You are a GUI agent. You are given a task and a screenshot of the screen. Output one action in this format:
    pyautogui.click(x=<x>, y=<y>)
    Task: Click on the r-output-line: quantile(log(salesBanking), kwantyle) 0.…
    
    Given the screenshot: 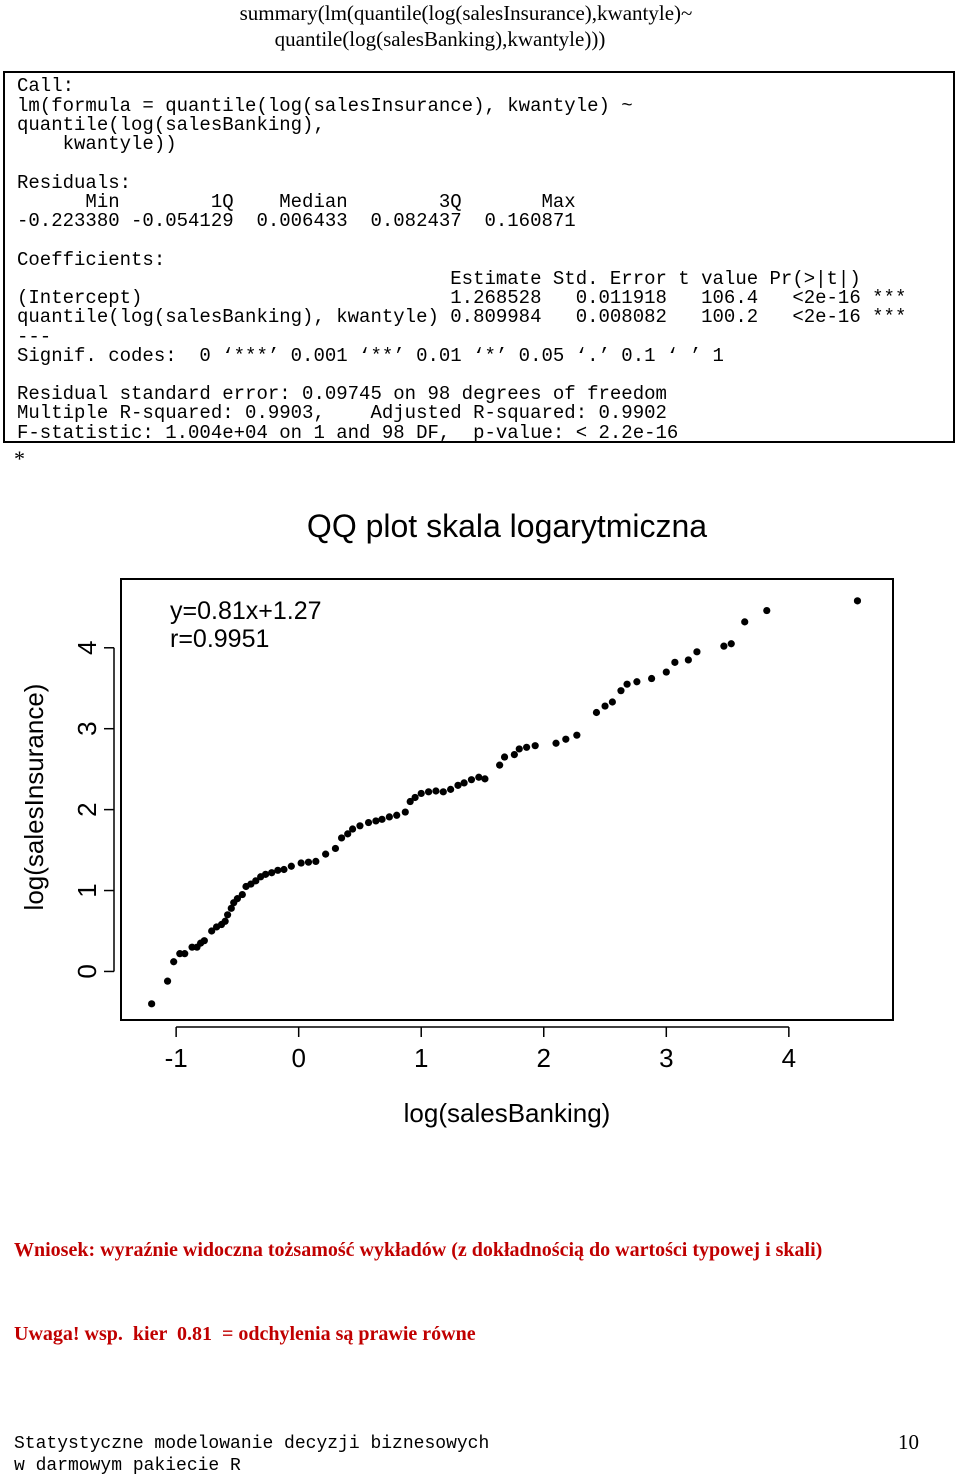 What is the action you would take?
    pyautogui.click(x=462, y=317)
    